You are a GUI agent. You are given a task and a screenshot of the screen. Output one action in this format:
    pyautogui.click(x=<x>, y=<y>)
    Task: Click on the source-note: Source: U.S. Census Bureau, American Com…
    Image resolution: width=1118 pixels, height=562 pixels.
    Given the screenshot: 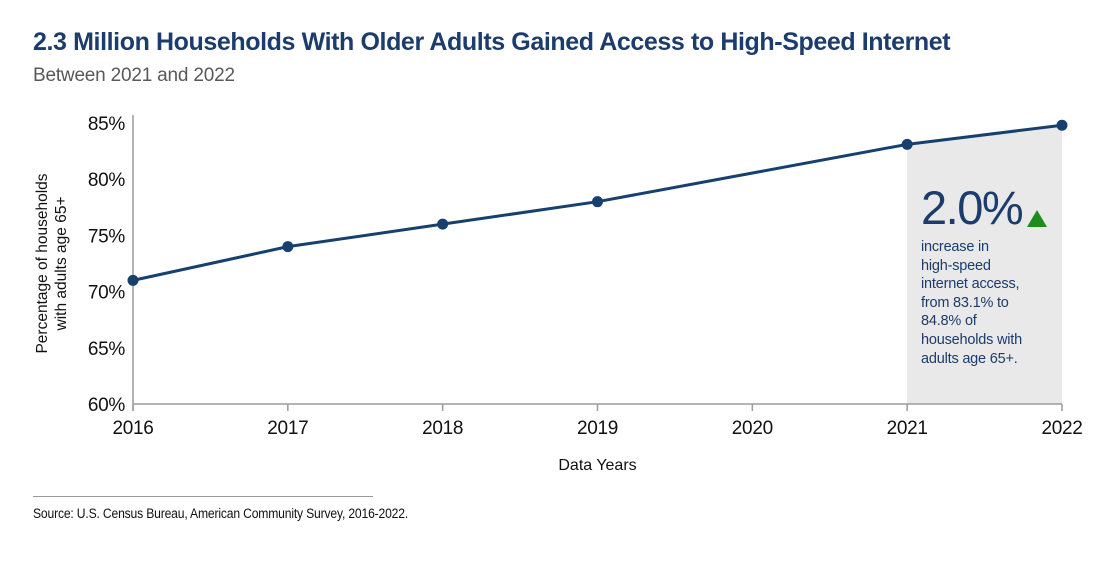 What is the action you would take?
    pyautogui.click(x=241, y=508)
    